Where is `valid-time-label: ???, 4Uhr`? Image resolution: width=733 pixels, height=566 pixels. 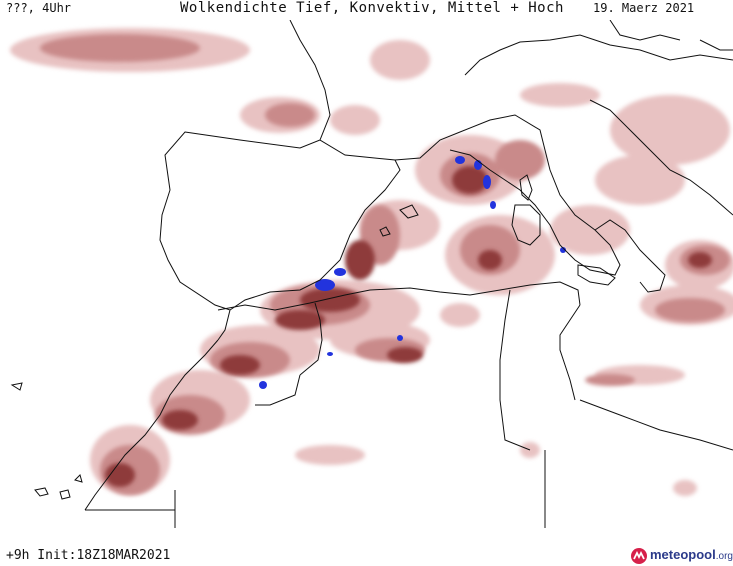
valid-time-label: ???, 4Uhr is located at coordinates (39, 8).